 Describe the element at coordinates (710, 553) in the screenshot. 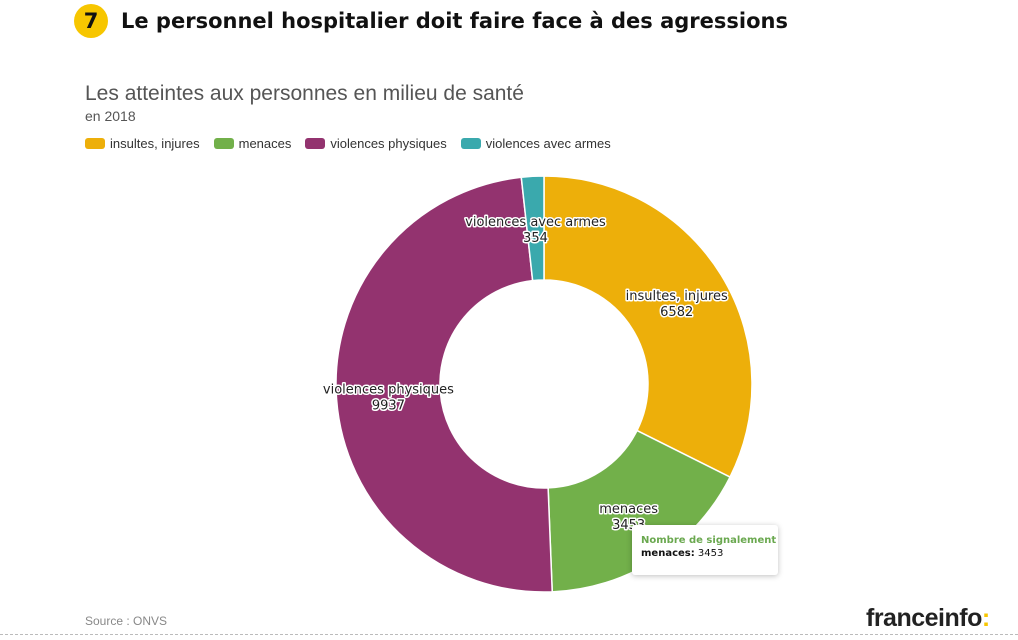

I see `tooltip-value: 3453` at that location.